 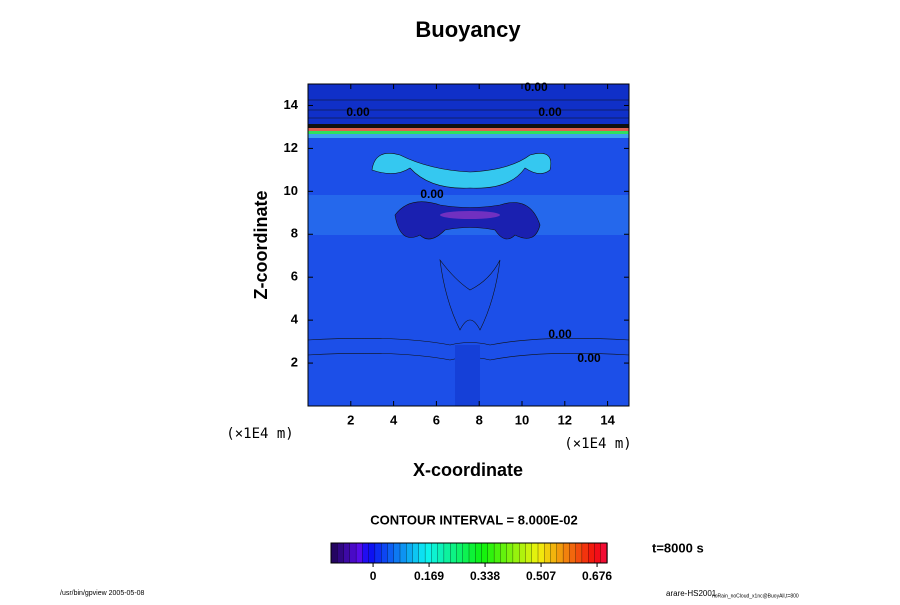 I want to click on y-tick-label: 4, so click(x=295, y=319).